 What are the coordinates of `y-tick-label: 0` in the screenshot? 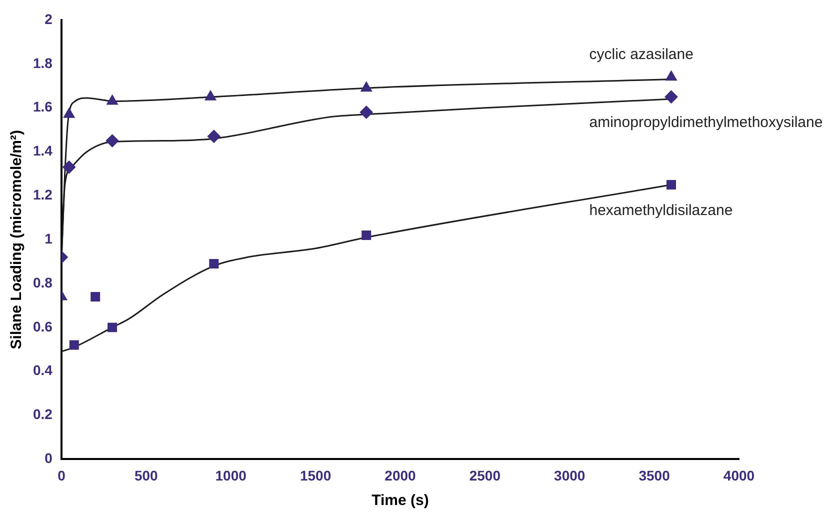 It's located at (48, 458).